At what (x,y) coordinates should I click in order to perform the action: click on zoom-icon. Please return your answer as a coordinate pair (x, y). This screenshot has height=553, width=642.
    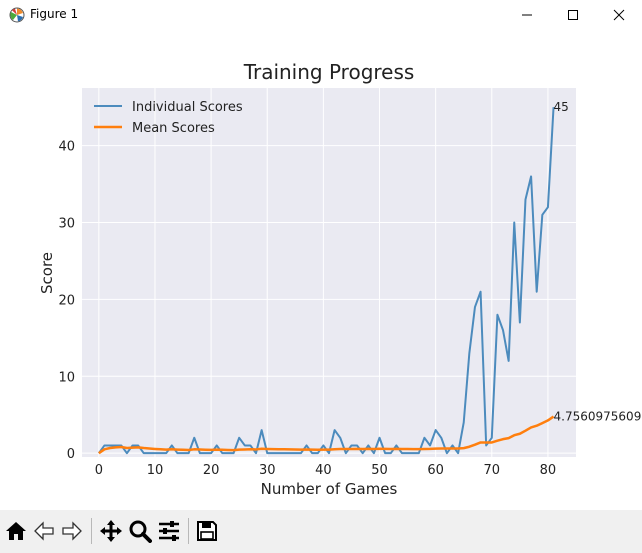
    Looking at the image, I should click on (140, 531).